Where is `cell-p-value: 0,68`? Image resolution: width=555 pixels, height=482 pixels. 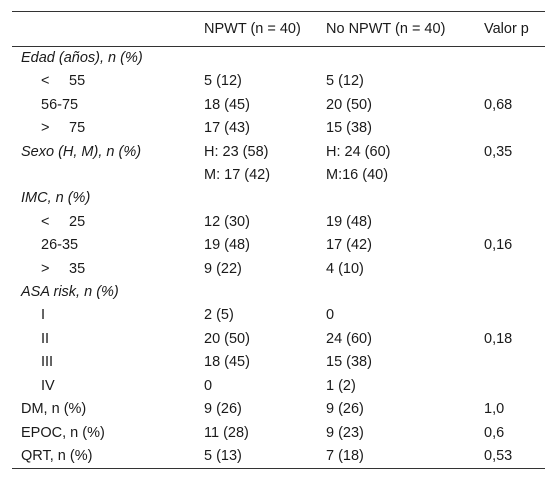
cell-p-value: 0,68 is located at coordinates (498, 104).